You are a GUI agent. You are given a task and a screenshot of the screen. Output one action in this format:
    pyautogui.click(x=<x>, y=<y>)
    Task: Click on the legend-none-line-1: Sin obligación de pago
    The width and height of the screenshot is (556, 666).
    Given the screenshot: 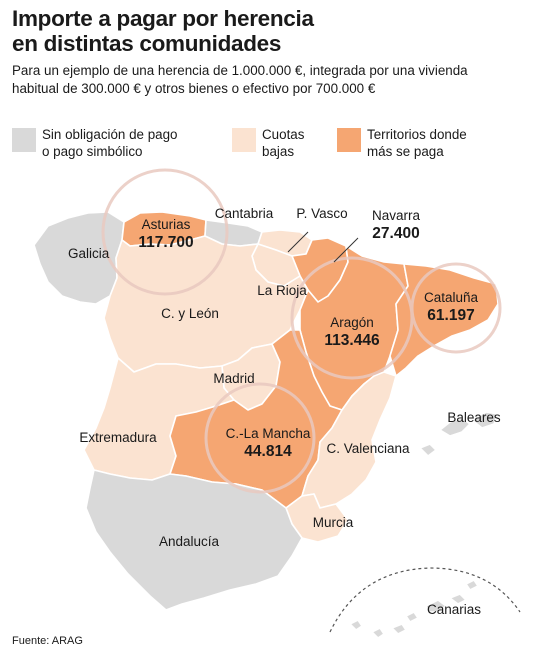 What is the action you would take?
    pyautogui.click(x=110, y=134)
    